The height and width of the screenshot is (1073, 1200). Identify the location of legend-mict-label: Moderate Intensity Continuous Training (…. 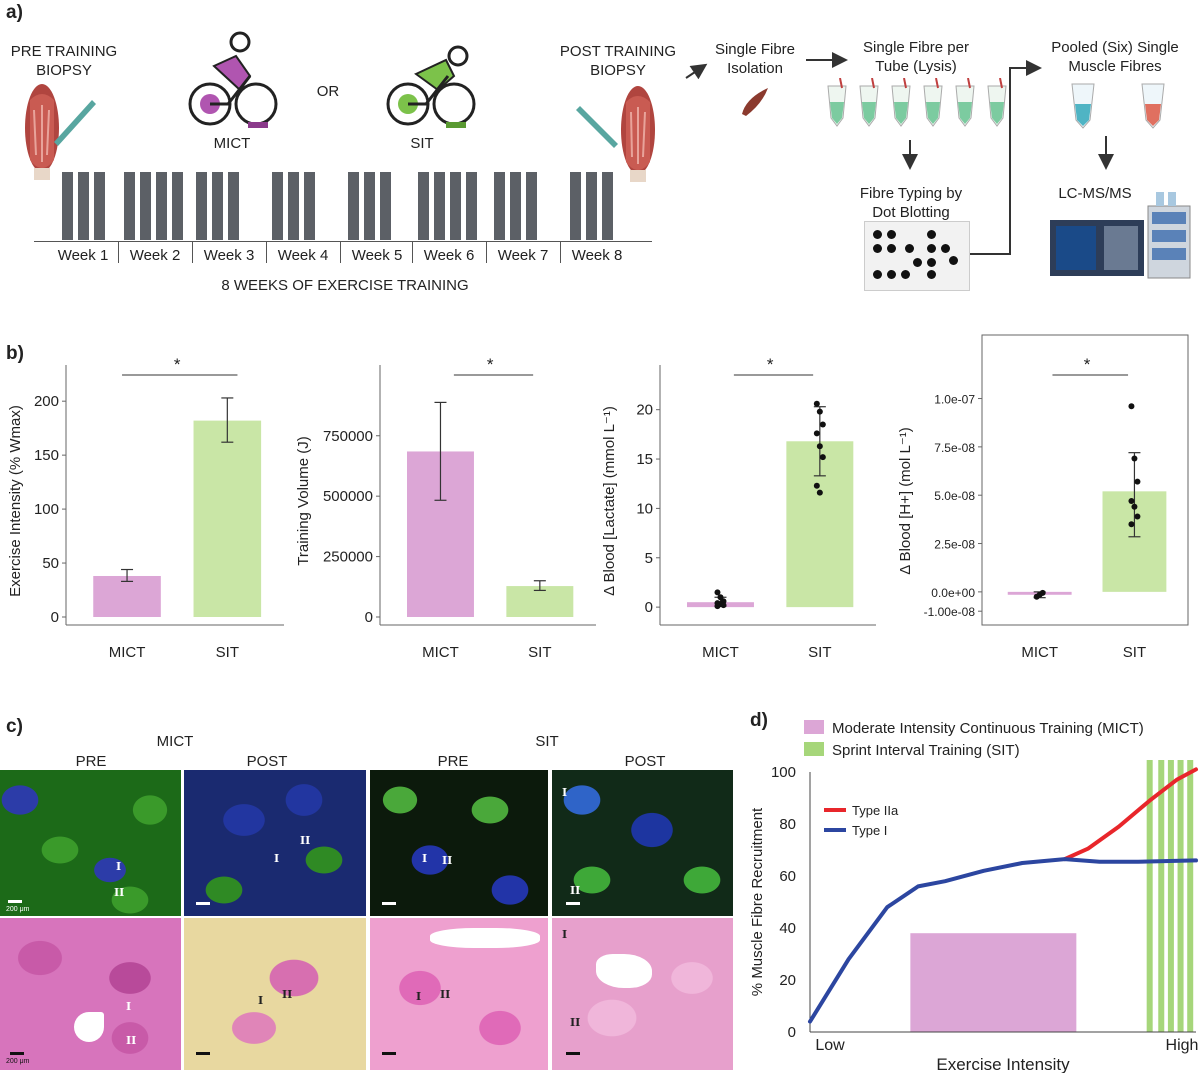
(988, 728).